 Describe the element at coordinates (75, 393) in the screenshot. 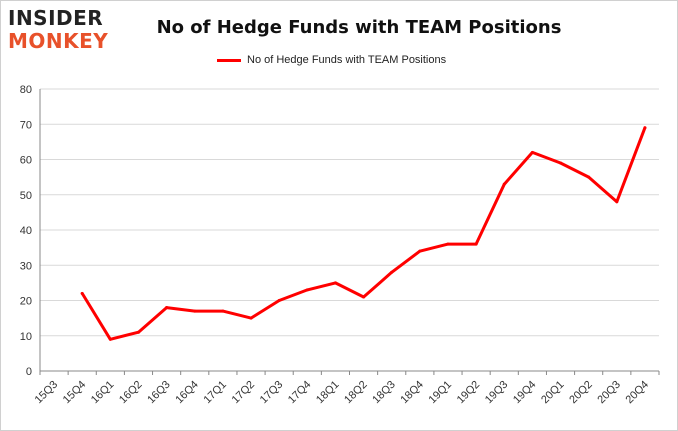

I see `x-tick-label: 15Q4` at that location.